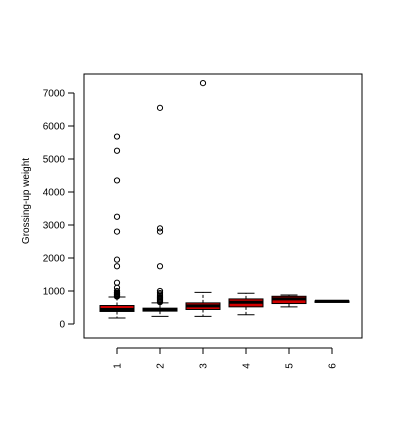 Image resolution: width=410 pixels, height=428 pixels. I want to click on x-tick-label: 1, so click(118, 366).